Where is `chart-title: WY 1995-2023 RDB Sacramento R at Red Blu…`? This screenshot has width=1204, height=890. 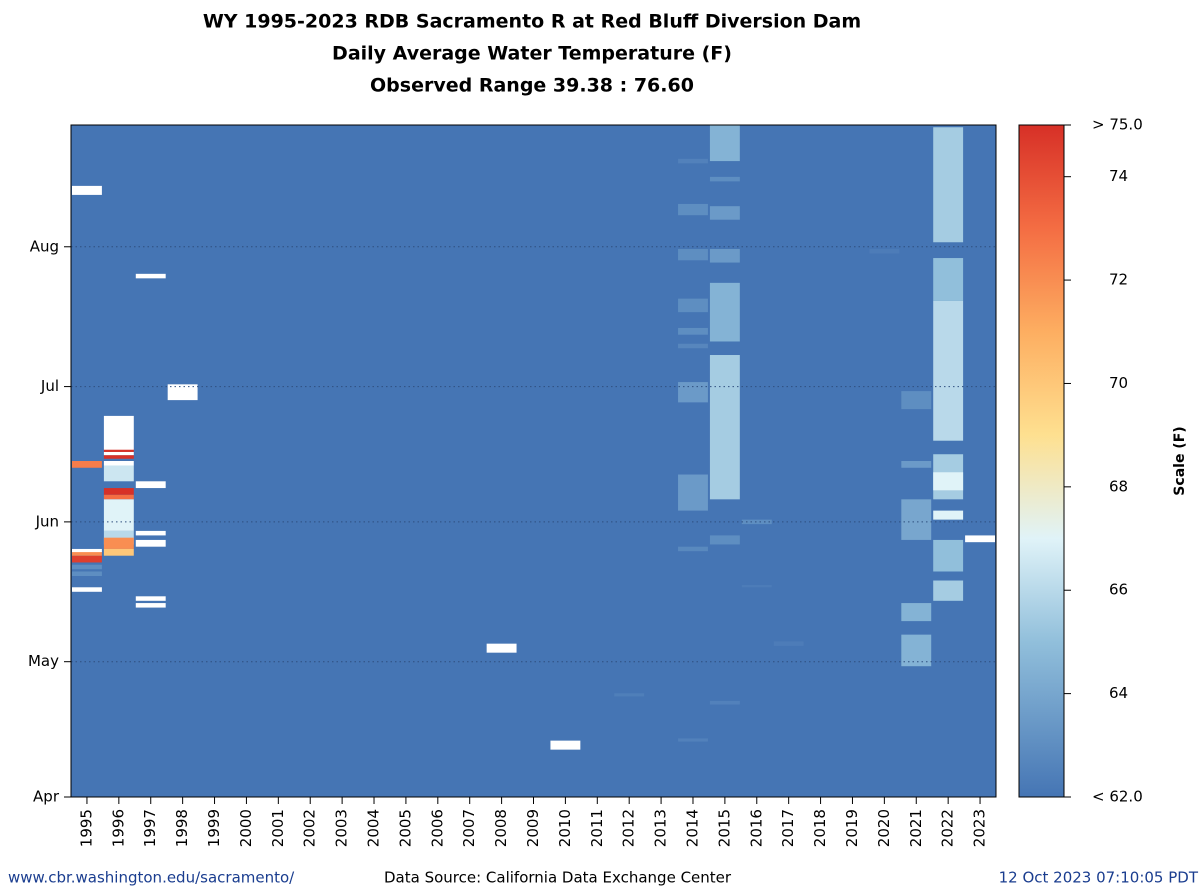
chart-title: WY 1995-2023 RDB Sacramento R at Red Blu… is located at coordinates (532, 22).